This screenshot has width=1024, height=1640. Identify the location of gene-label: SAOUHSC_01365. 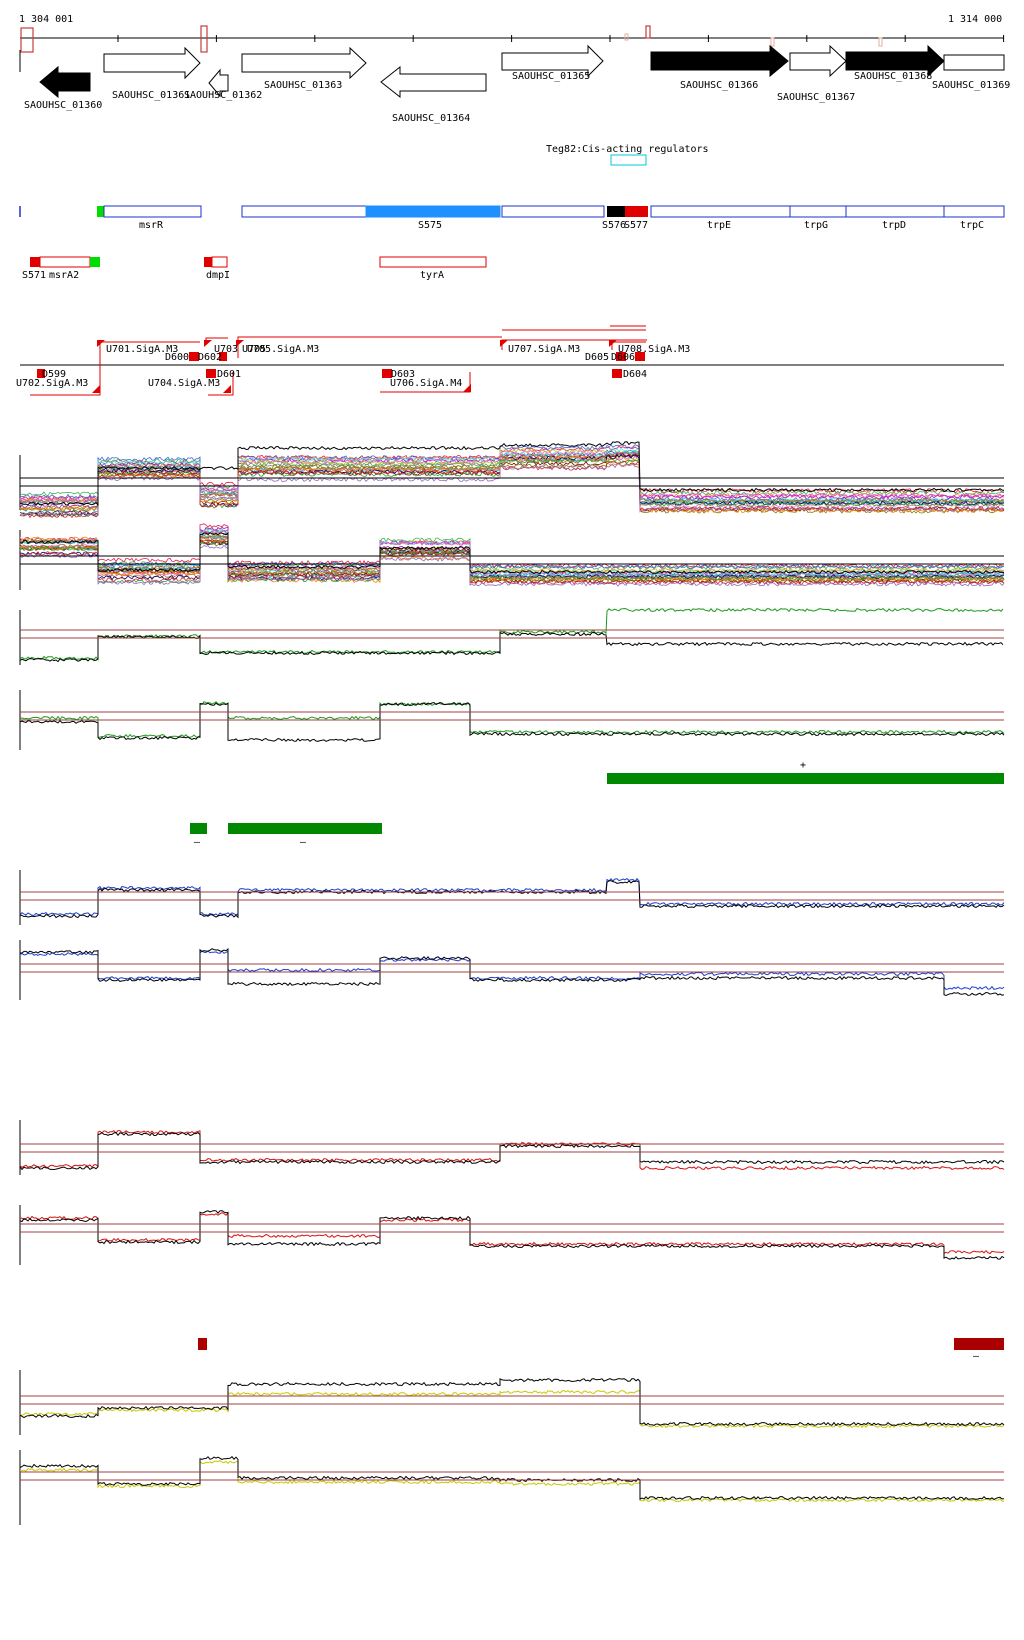
(551, 76).